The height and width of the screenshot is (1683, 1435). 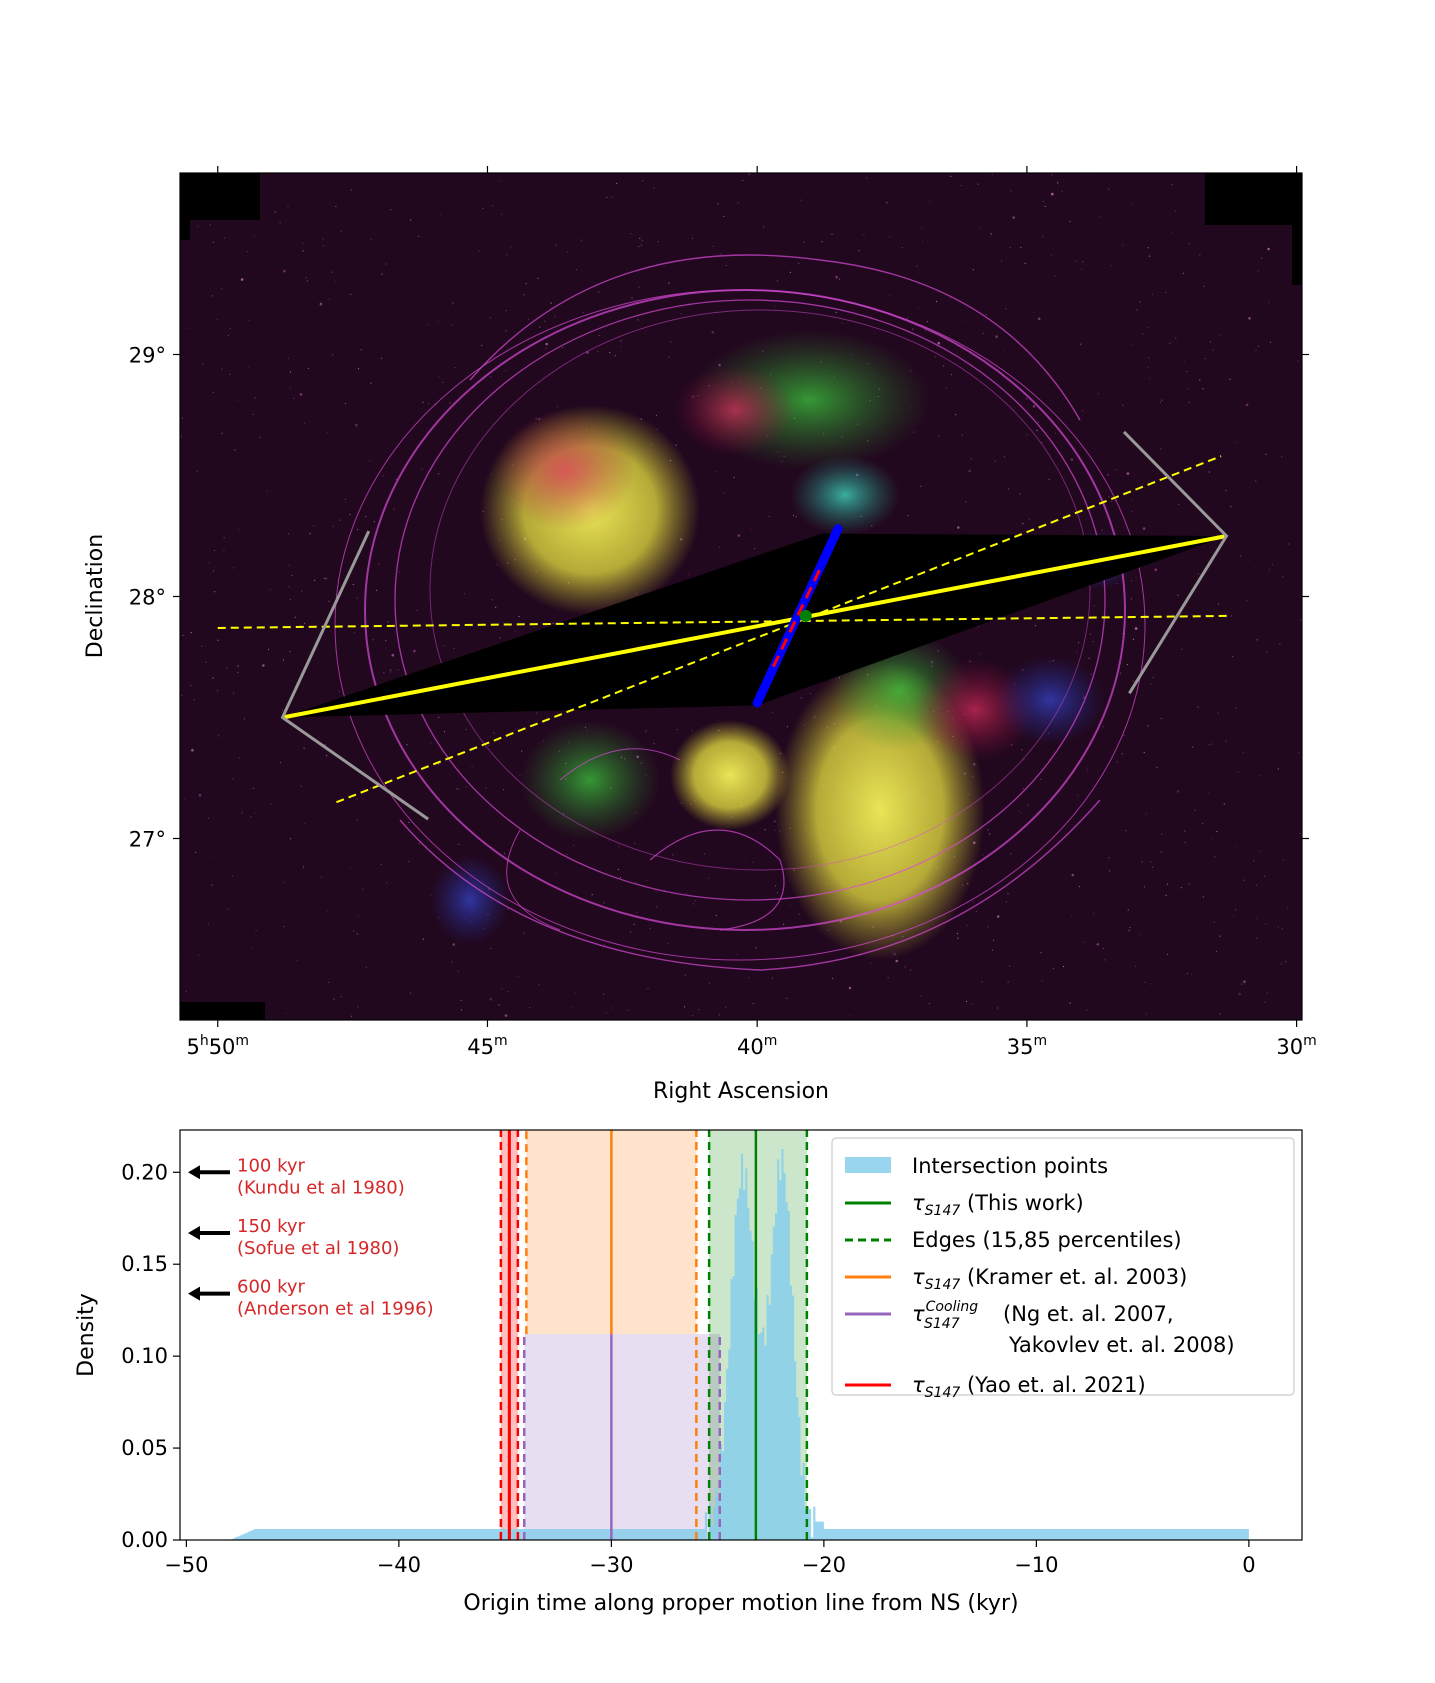 What do you see at coordinates (868, 1165) in the screenshot?
I see `legend-swatch` at bounding box center [868, 1165].